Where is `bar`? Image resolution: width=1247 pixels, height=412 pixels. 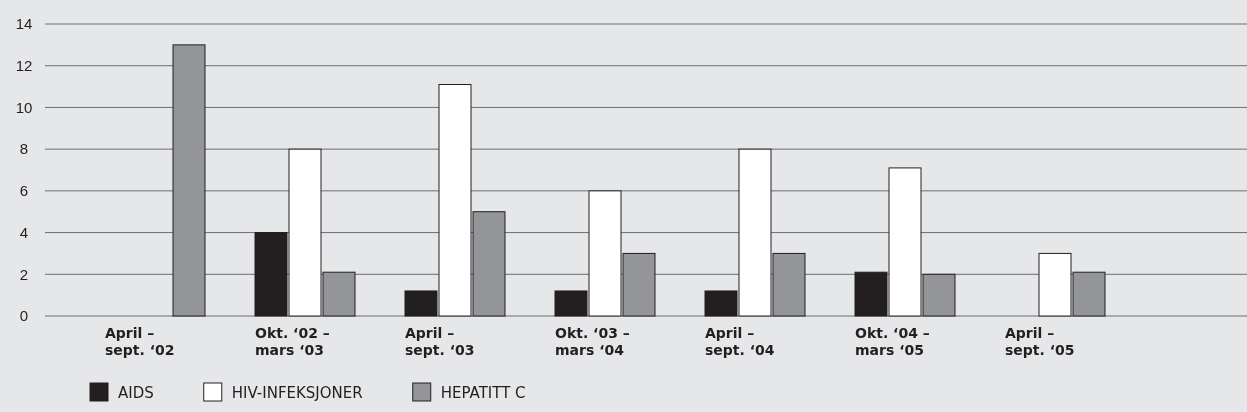 bar is located at coordinates (189, 180).